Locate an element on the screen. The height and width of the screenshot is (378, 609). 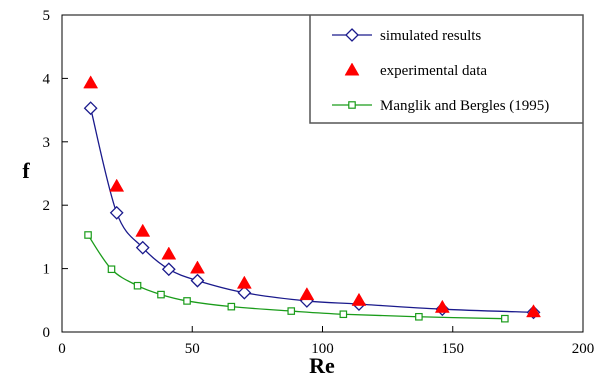
y-axis-title: f is located at coordinates (26, 170).